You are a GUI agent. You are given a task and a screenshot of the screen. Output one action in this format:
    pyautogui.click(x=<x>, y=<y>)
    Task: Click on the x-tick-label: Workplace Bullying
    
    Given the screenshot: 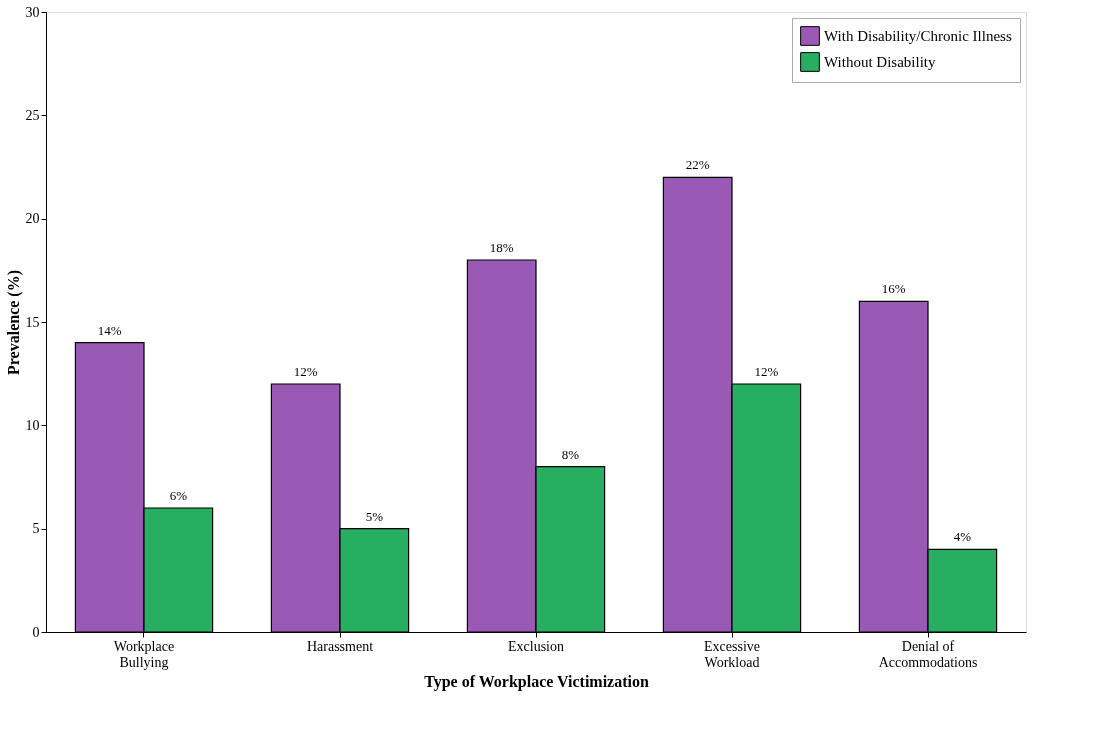 What is the action you would take?
    pyautogui.click(x=144, y=654)
    